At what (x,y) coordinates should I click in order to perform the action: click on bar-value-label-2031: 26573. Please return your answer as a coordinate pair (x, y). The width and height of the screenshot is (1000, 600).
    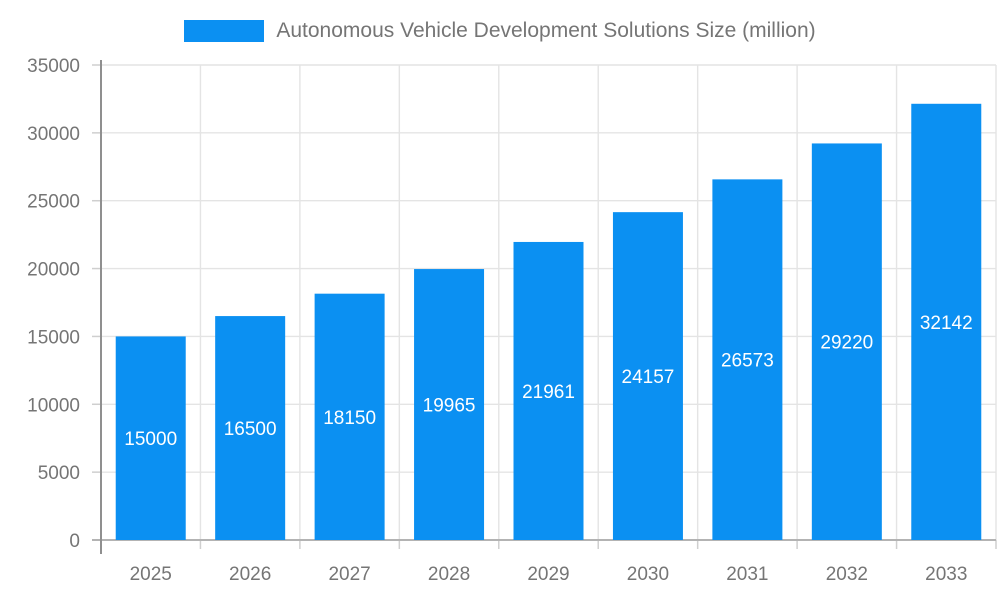
    Looking at the image, I should click on (747, 361).